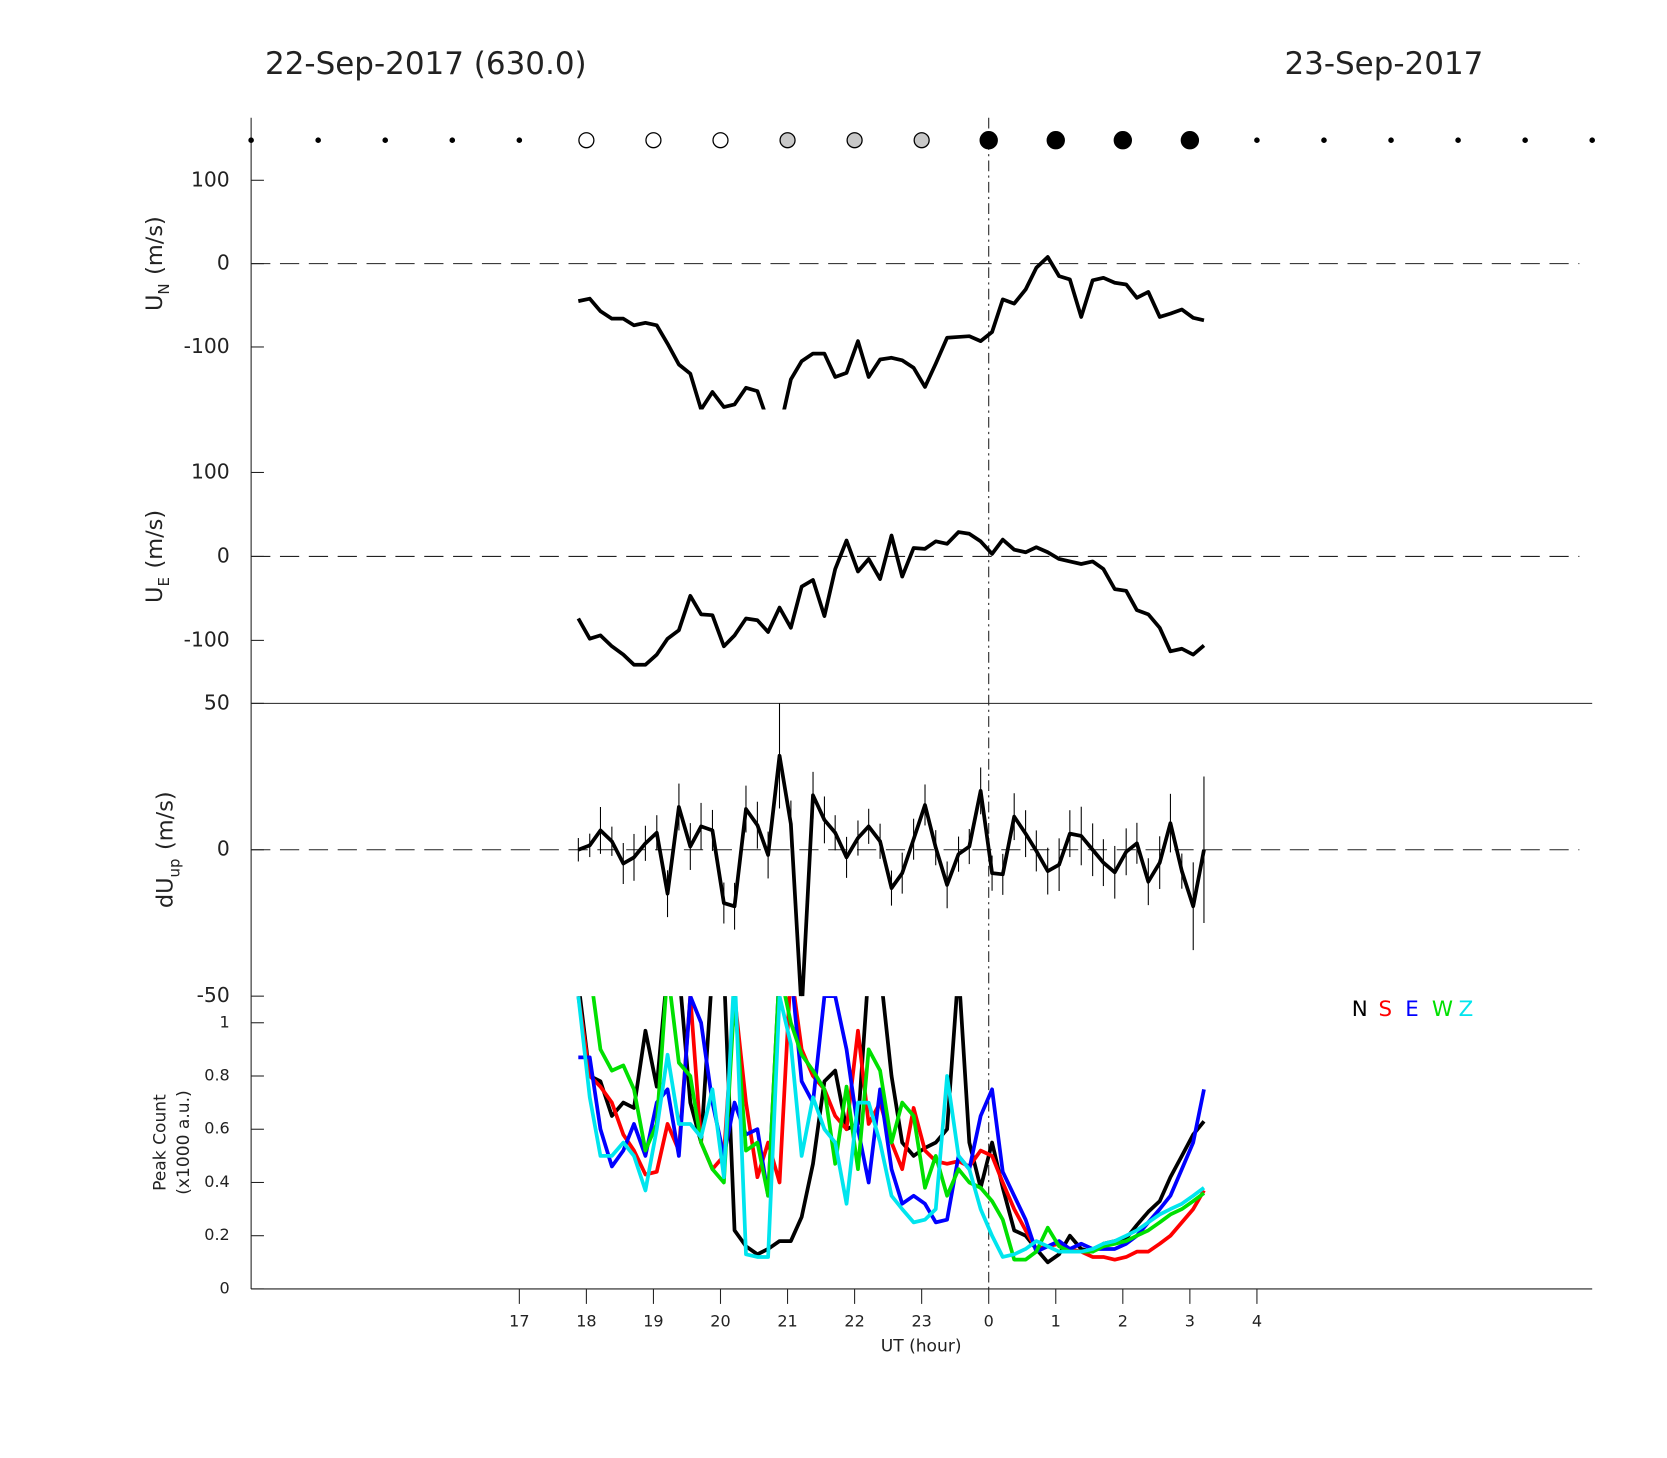 The image size is (1667, 1458). I want to click on x-axis-label: UT (hour), so click(921, 1347).